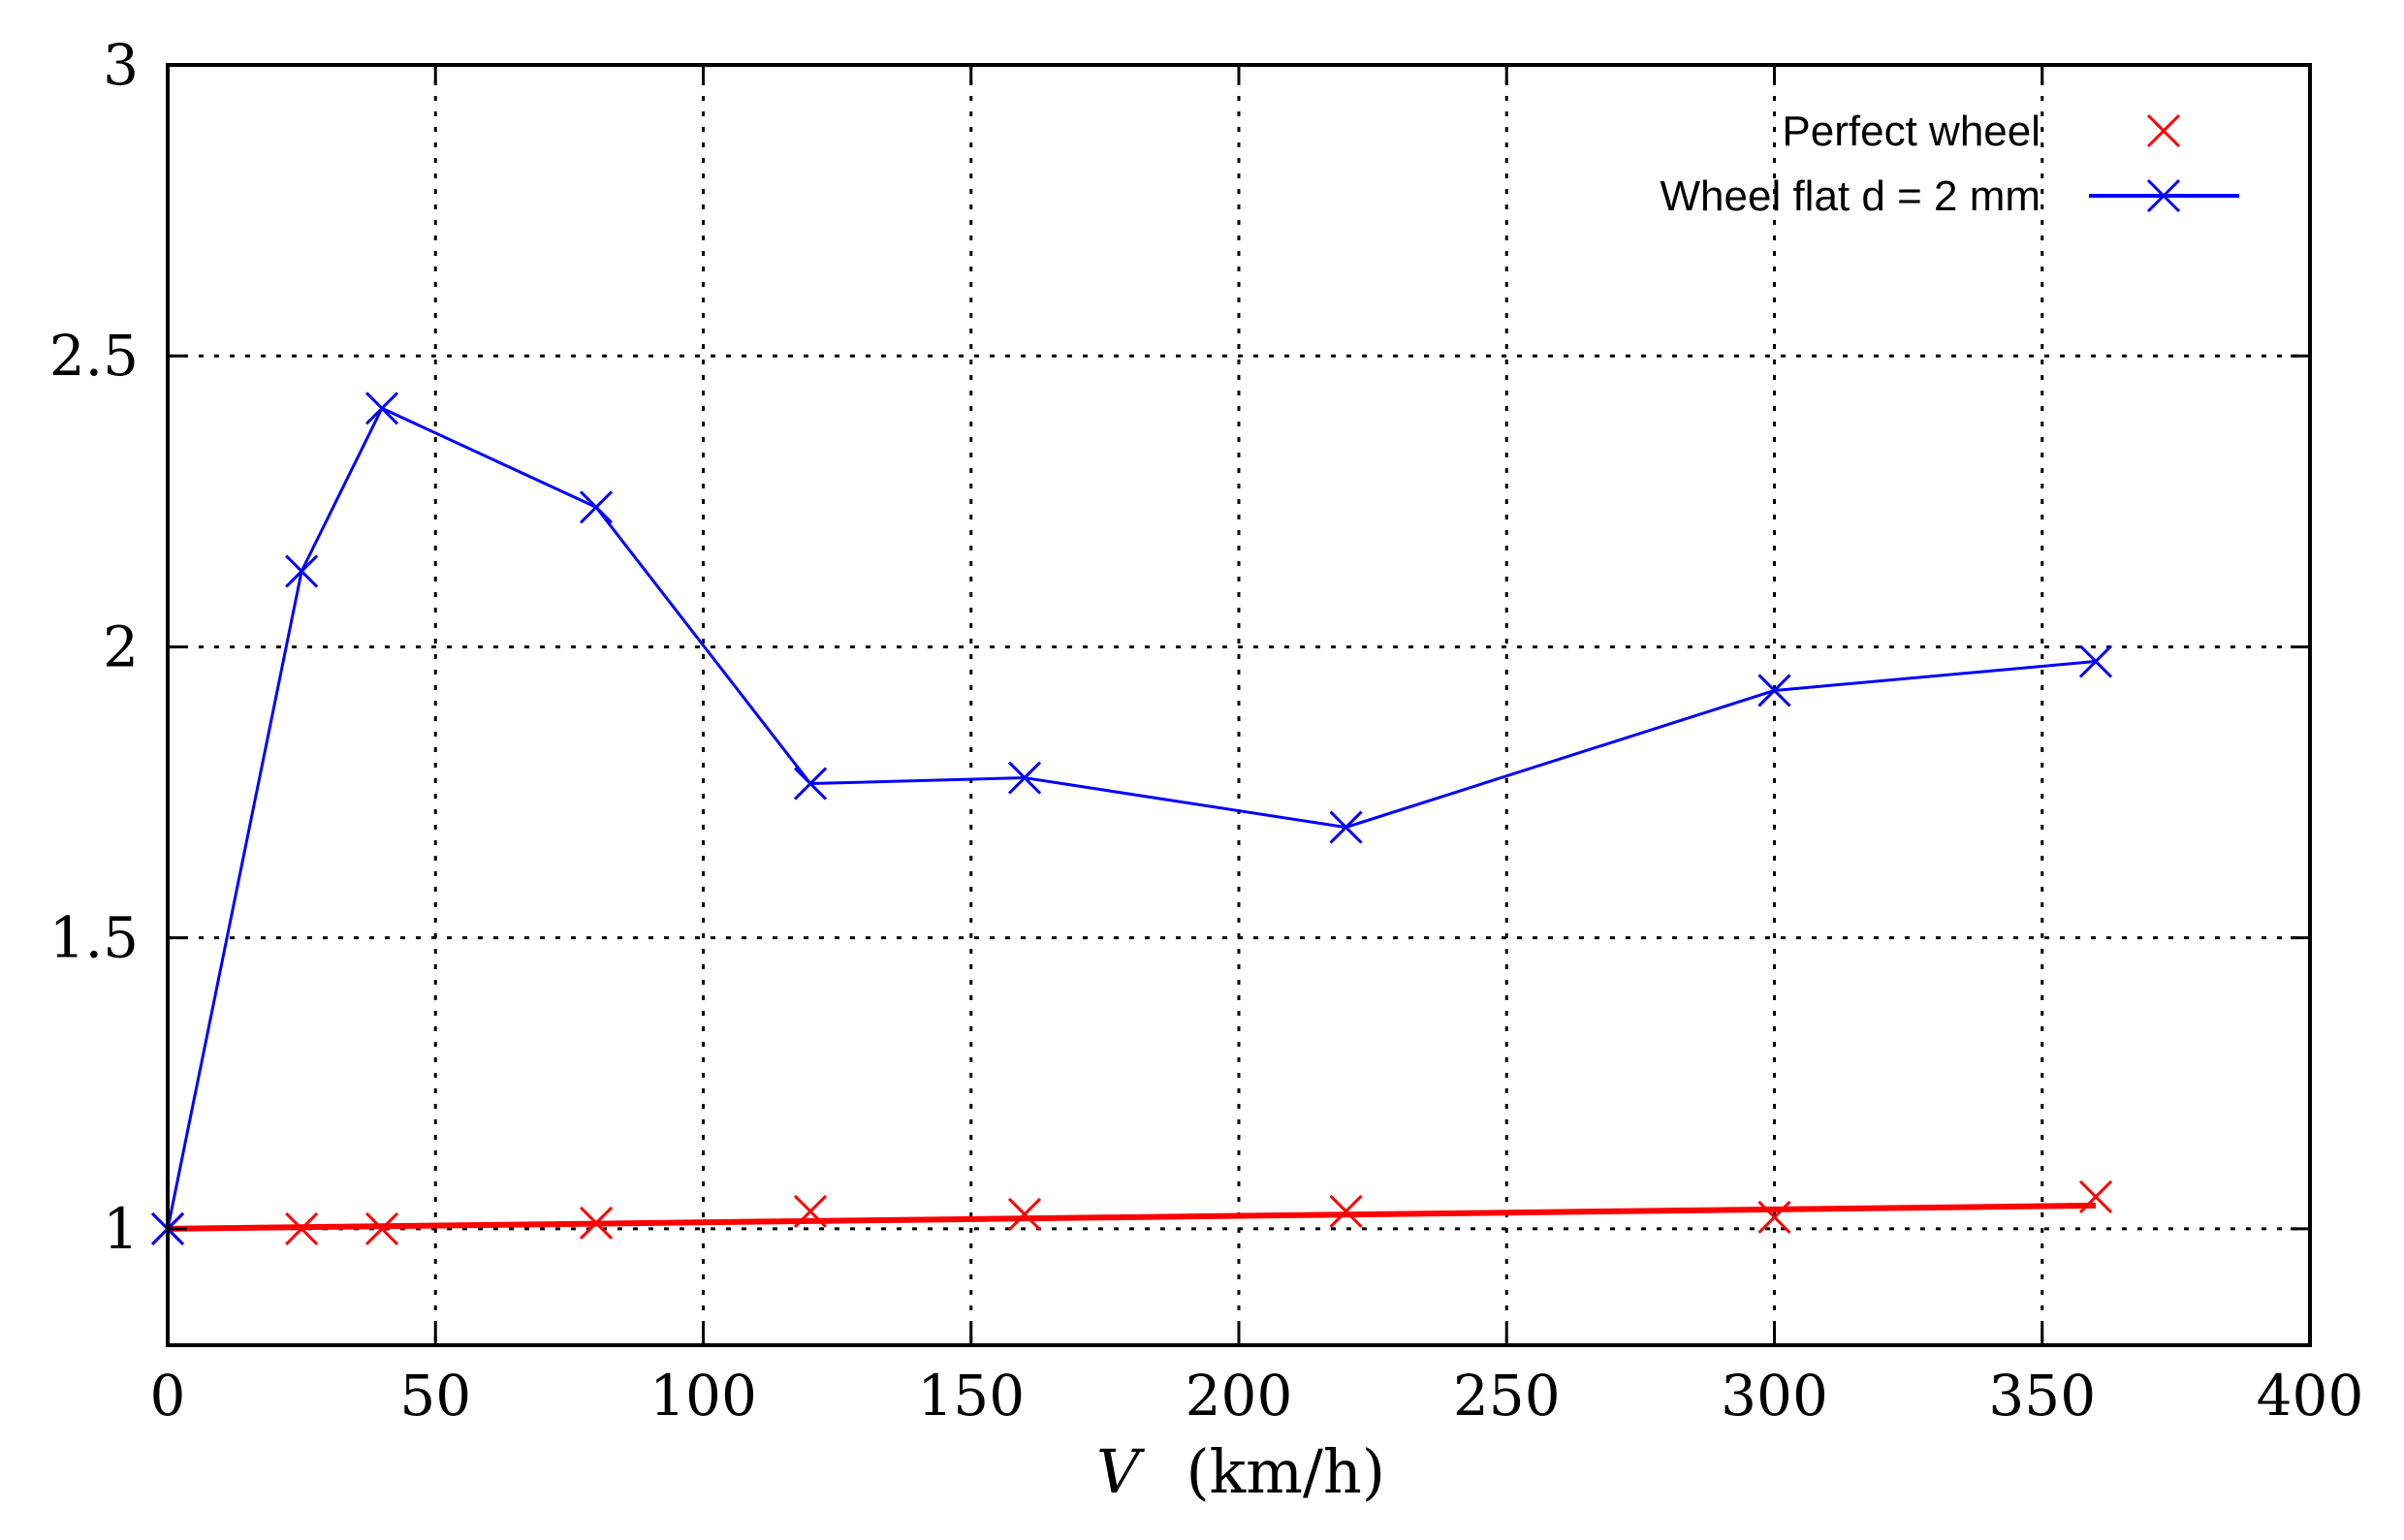  Describe the element at coordinates (1774, 1396) in the screenshot. I see `x-tick-label: 300` at that location.